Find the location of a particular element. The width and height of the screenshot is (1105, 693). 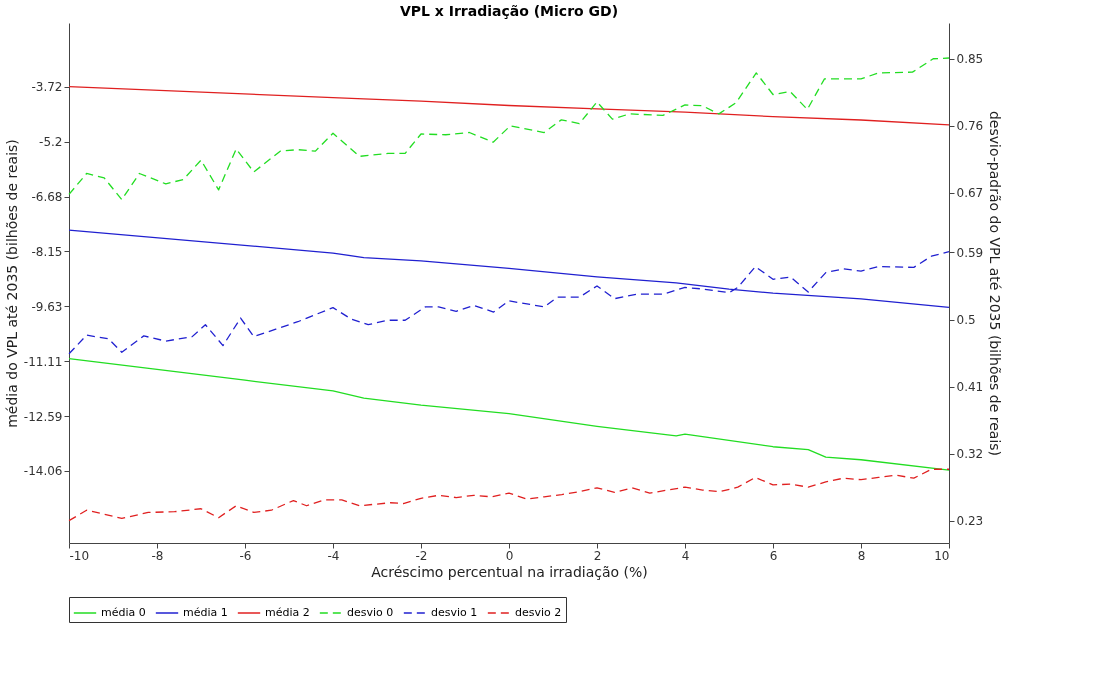

x-tick-label: 10 is located at coordinates (942, 555).